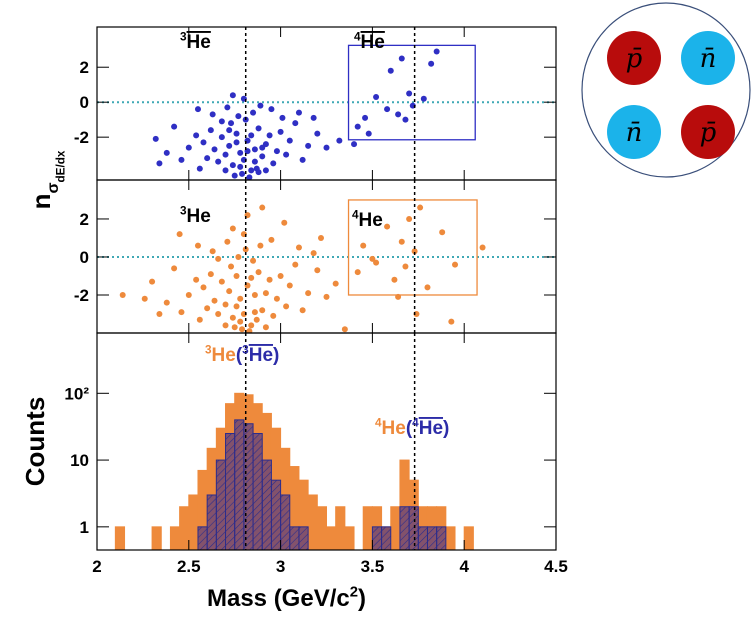 This screenshot has width=752, height=619. I want to click on particle-label: p̄, so click(634, 59).